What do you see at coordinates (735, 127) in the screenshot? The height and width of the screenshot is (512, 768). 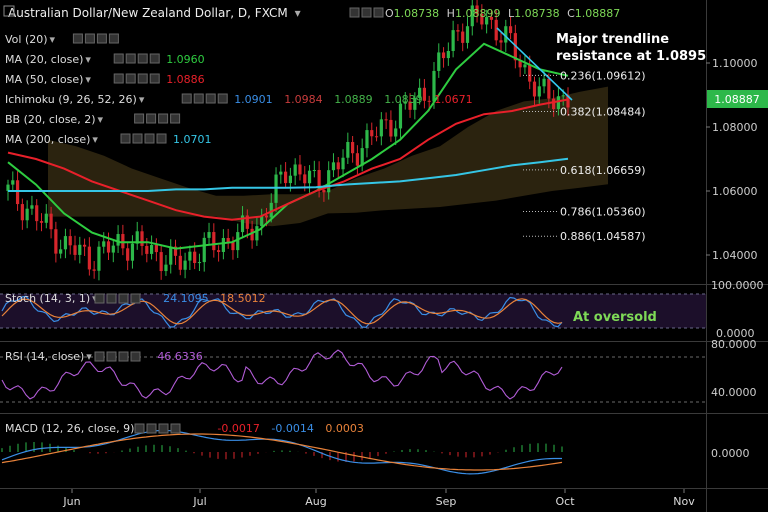 I see `price-tick-label: 1.08000` at bounding box center [735, 127].